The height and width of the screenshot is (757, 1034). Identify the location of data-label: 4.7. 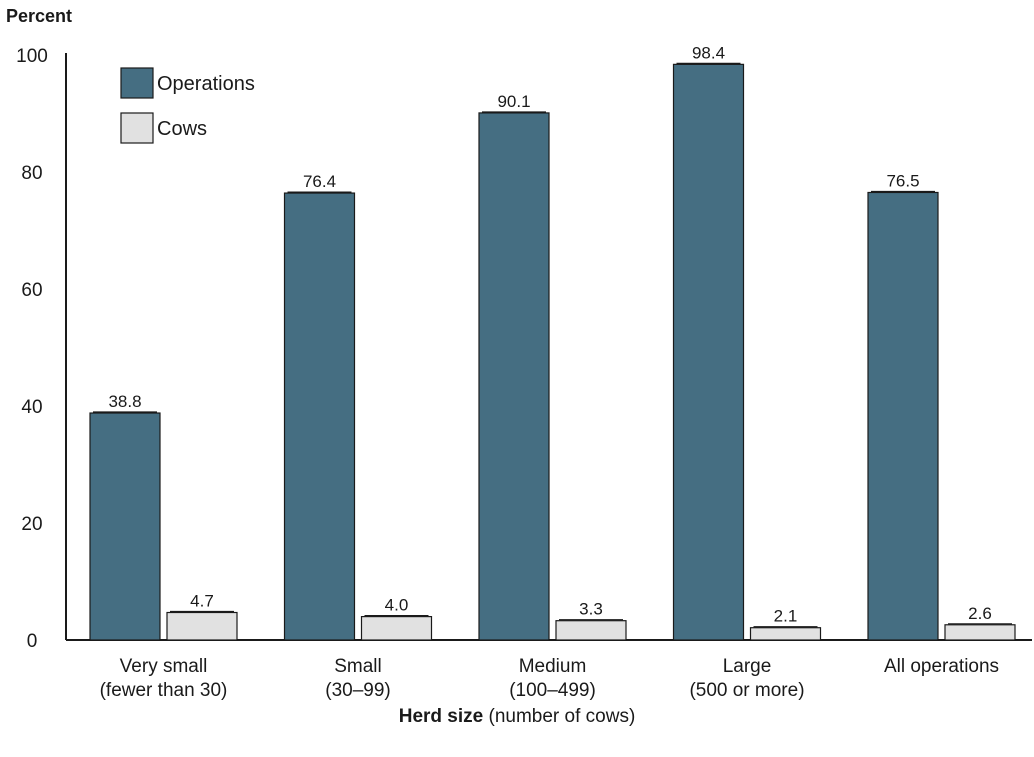
(202, 601).